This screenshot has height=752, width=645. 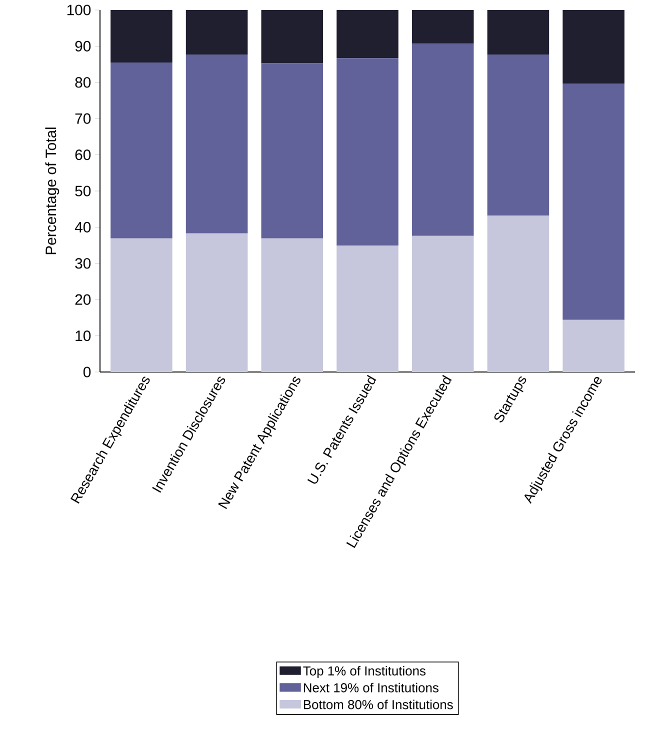 What do you see at coordinates (82, 227) in the screenshot?
I see `y-tick-label: 40` at bounding box center [82, 227].